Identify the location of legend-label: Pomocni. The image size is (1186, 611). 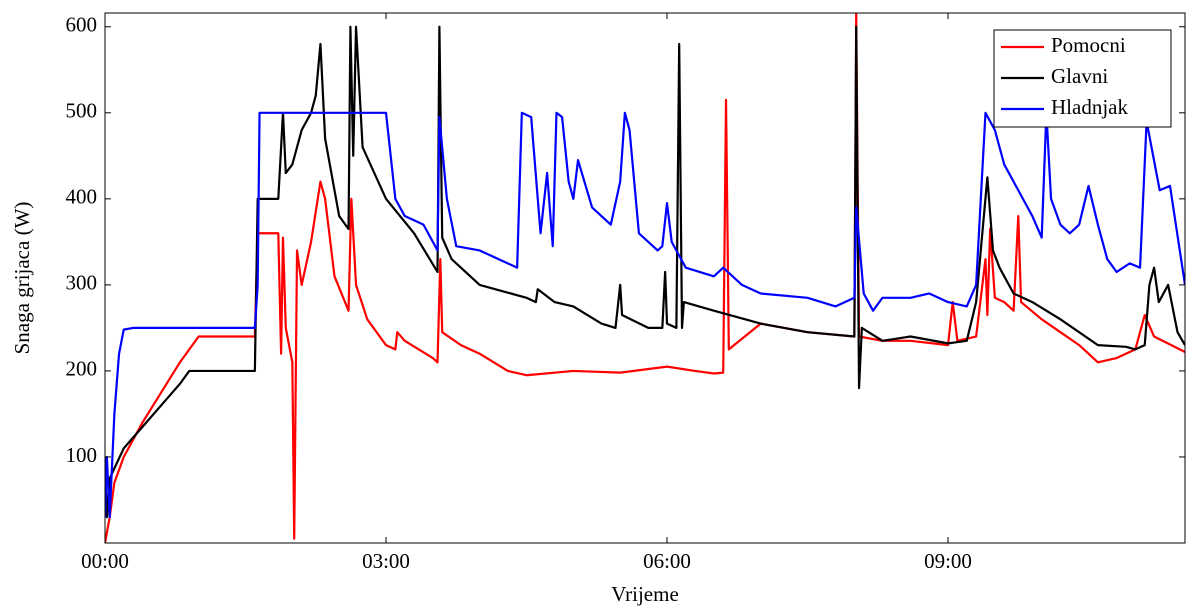
(1088, 45).